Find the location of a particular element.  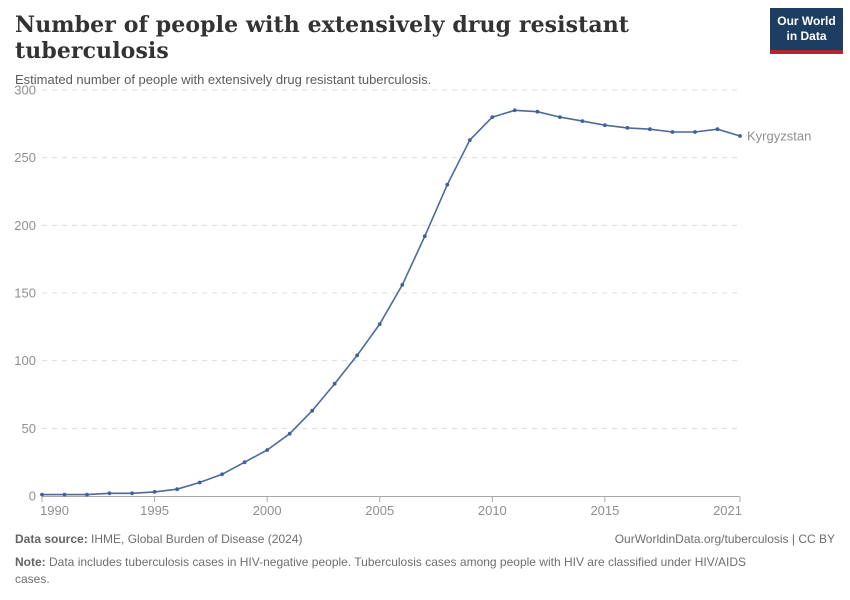

x-tick-label: 2000 is located at coordinates (267, 510).